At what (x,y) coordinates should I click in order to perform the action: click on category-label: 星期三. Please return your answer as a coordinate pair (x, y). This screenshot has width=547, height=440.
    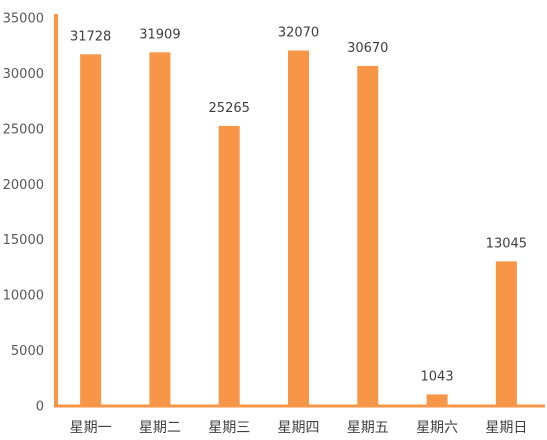
    Looking at the image, I should click on (229, 428).